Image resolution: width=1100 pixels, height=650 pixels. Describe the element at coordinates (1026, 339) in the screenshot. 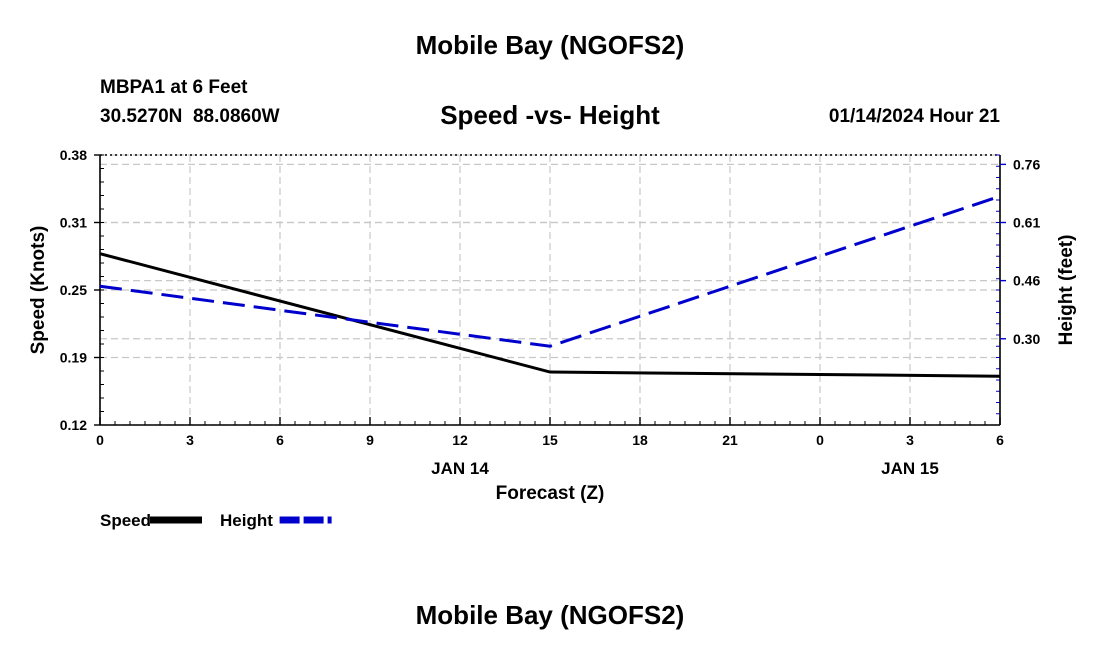

I see `y-right-tick-label: 0.30` at that location.